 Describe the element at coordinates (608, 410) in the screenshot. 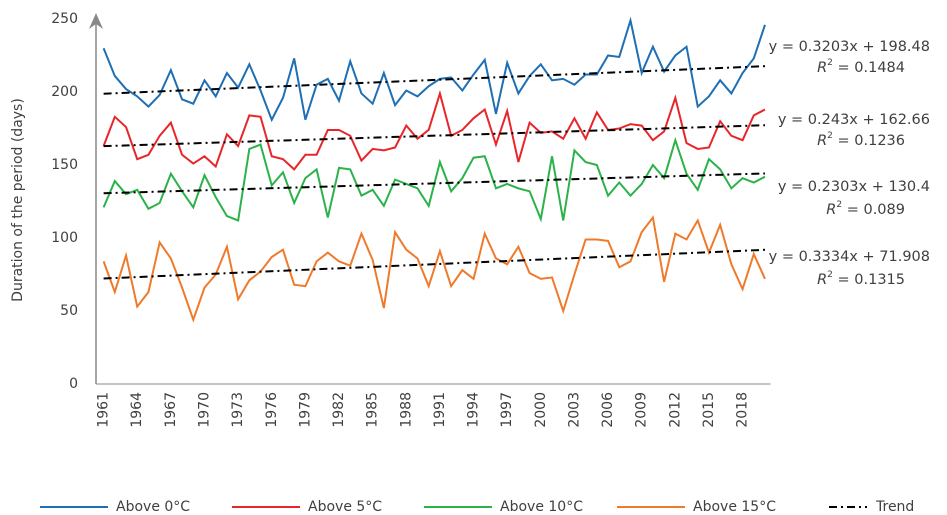

I see `x-tick-label: 2006` at that location.